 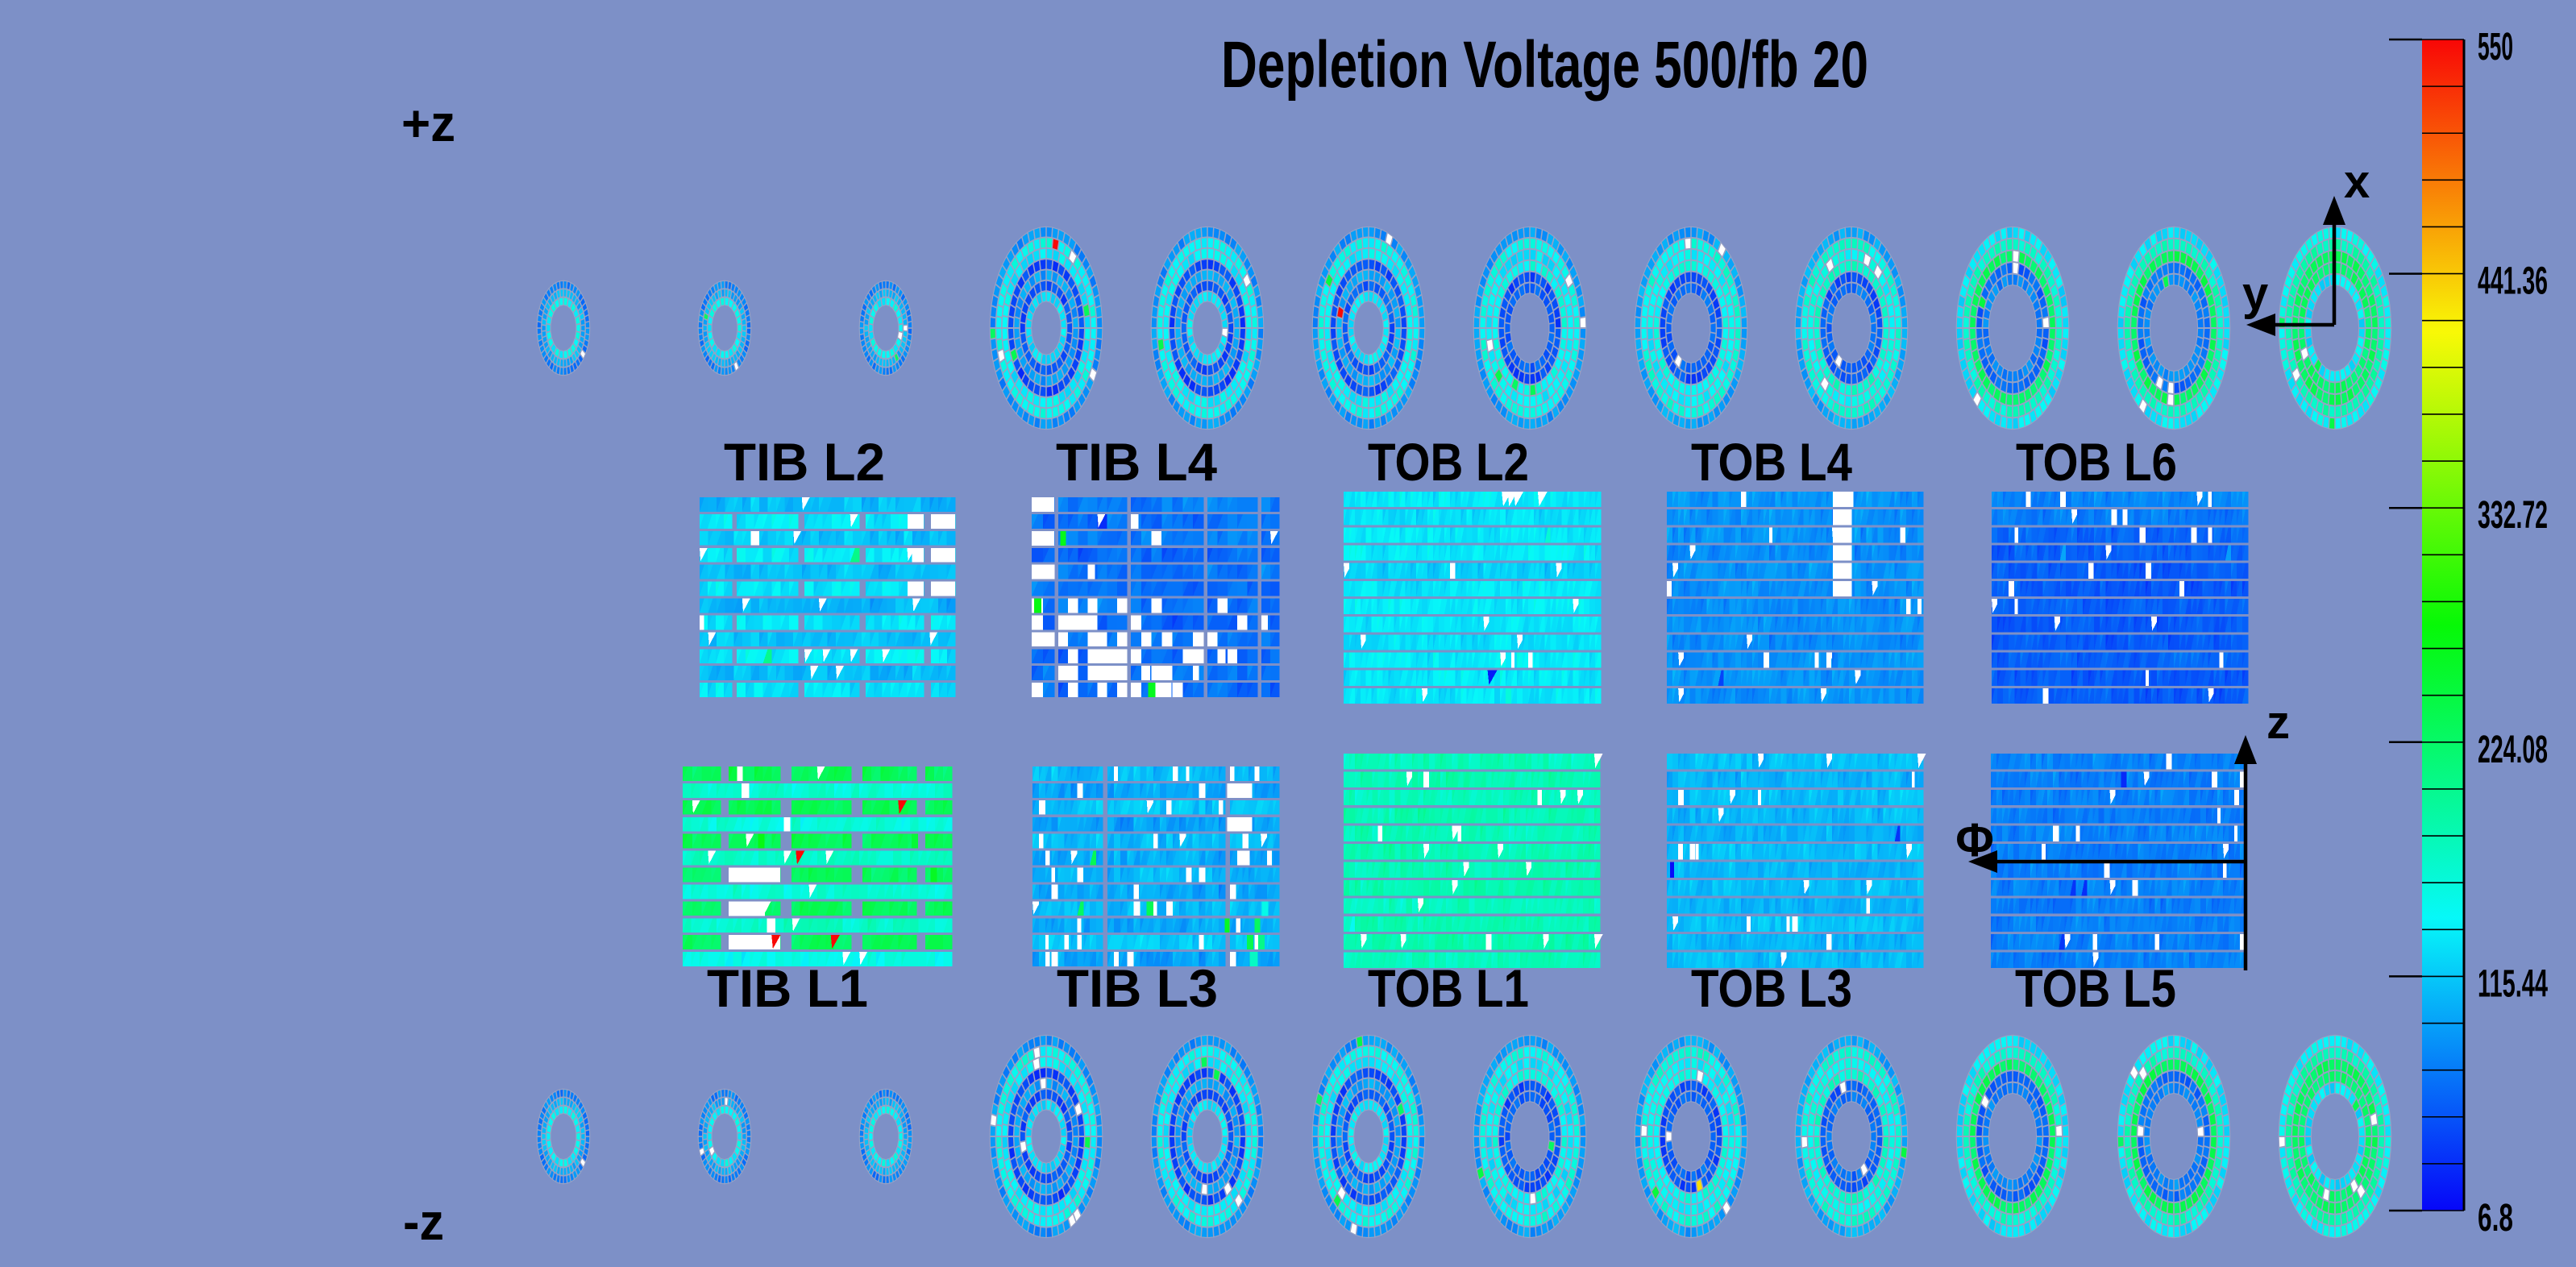 I want to click on disk-row-plus-z, so click(x=1464, y=328).